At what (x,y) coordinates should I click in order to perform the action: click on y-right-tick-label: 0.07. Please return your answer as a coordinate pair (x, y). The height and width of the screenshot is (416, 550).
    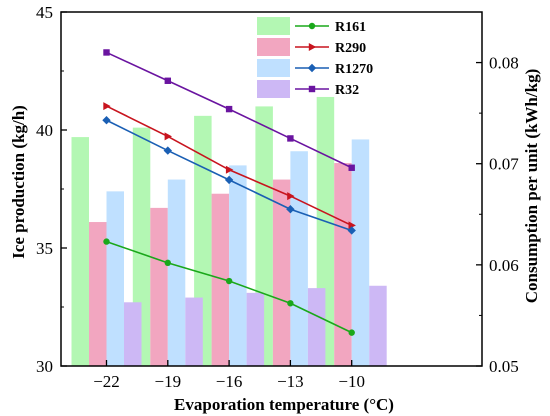
    Looking at the image, I should click on (504, 164).